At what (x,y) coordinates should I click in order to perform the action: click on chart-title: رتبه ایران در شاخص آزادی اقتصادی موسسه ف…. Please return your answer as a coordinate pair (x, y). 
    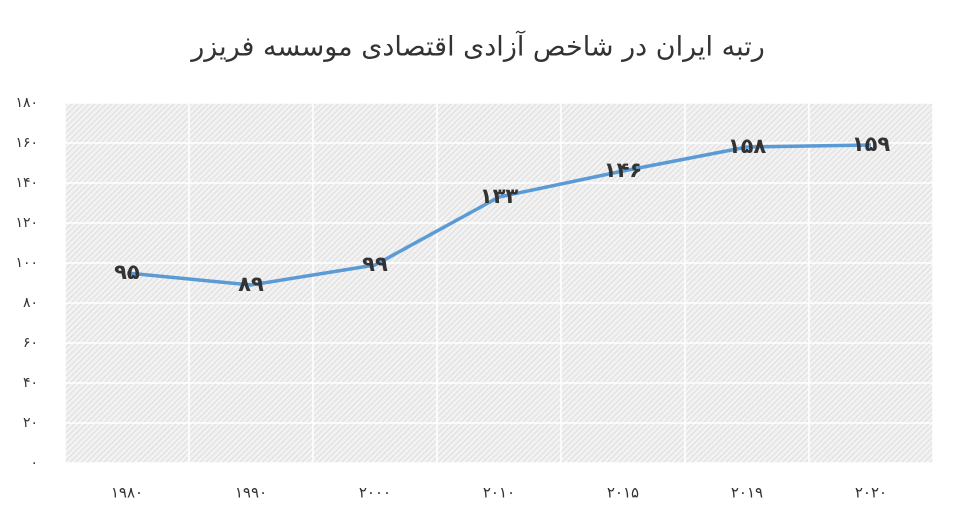
    Looking at the image, I should click on (477, 47).